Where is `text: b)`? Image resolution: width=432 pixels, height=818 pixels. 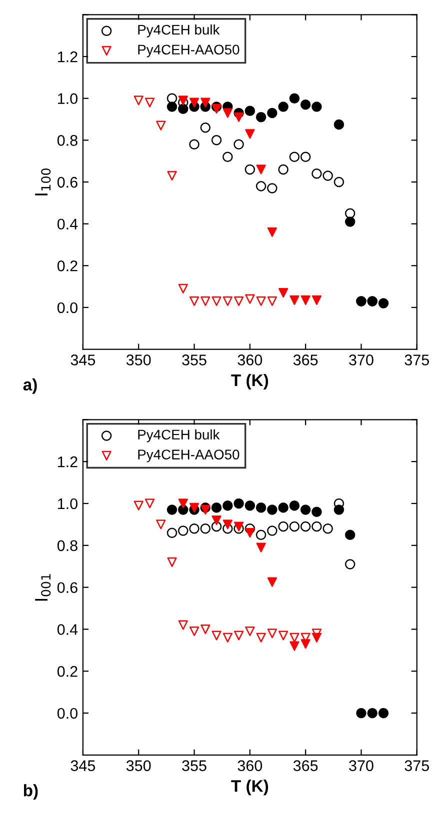
text: b) is located at coordinates (31, 792).